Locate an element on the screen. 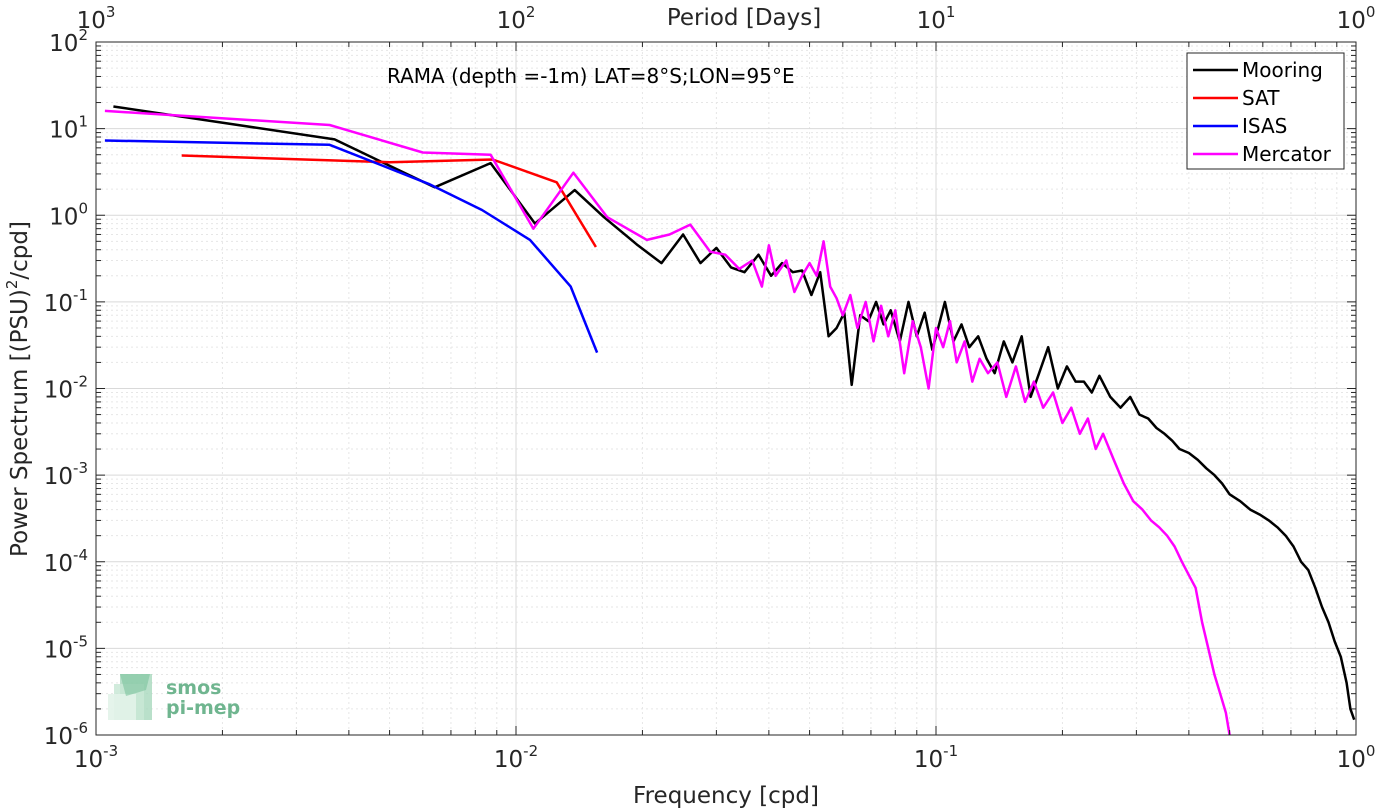 Image resolution: width=1377 pixels, height=809 pixels. legend-box is located at coordinates (1265, 111).